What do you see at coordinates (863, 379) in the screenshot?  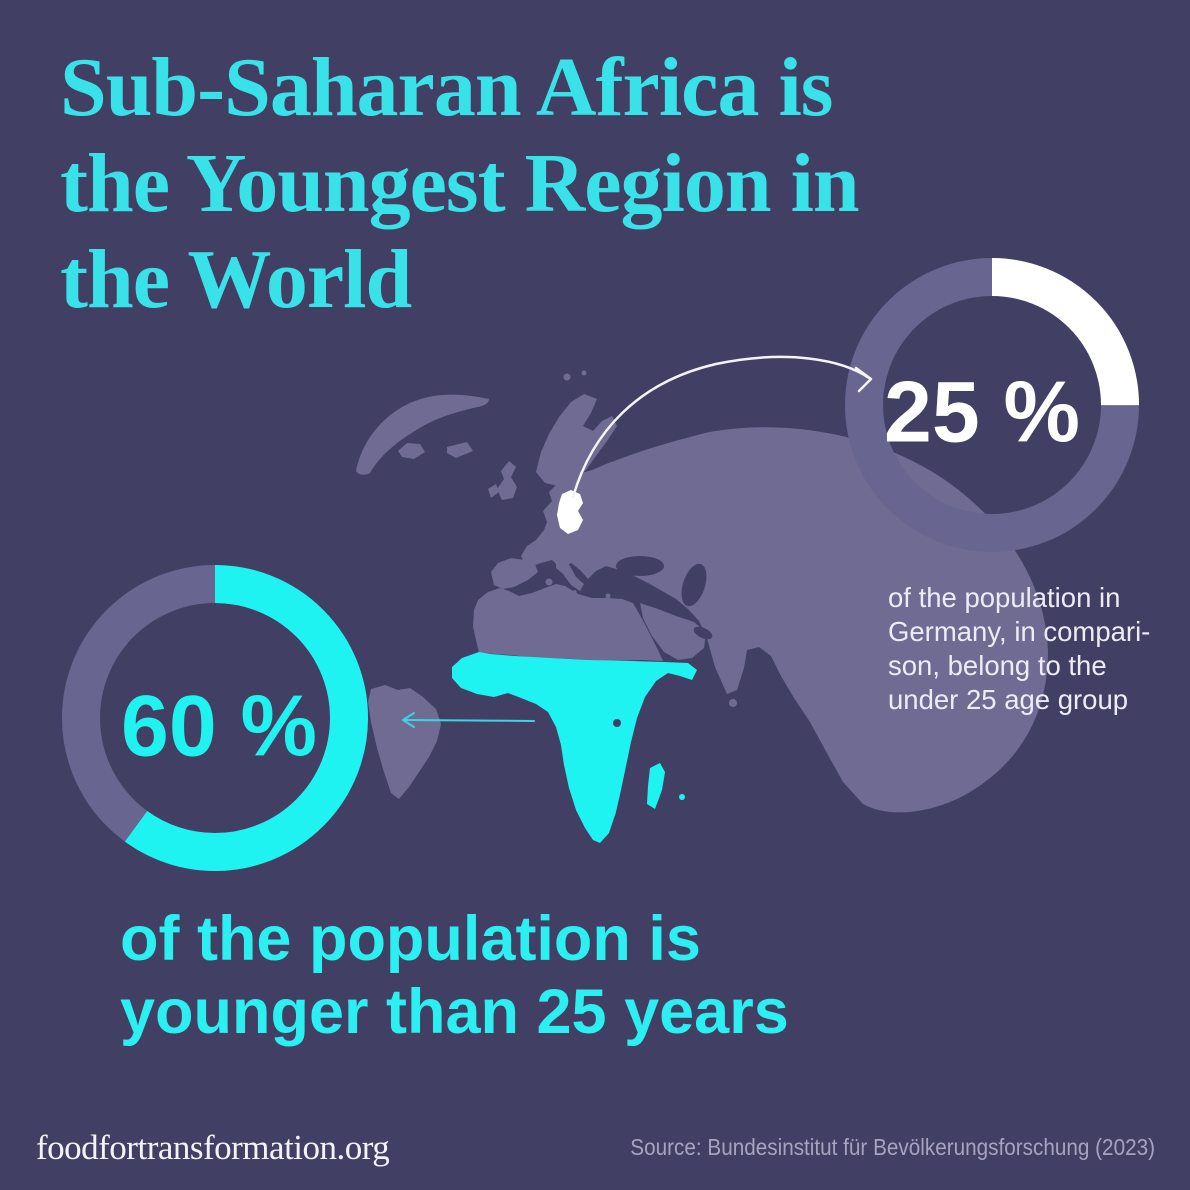 I see `germany-arrow-head` at bounding box center [863, 379].